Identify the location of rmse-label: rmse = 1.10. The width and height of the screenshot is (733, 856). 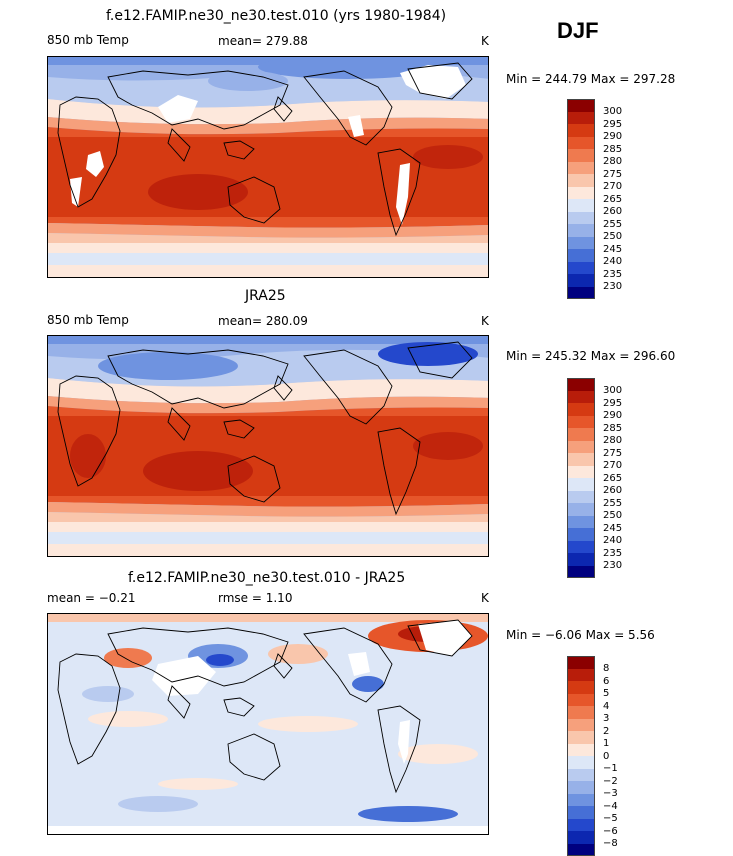
(255, 598).